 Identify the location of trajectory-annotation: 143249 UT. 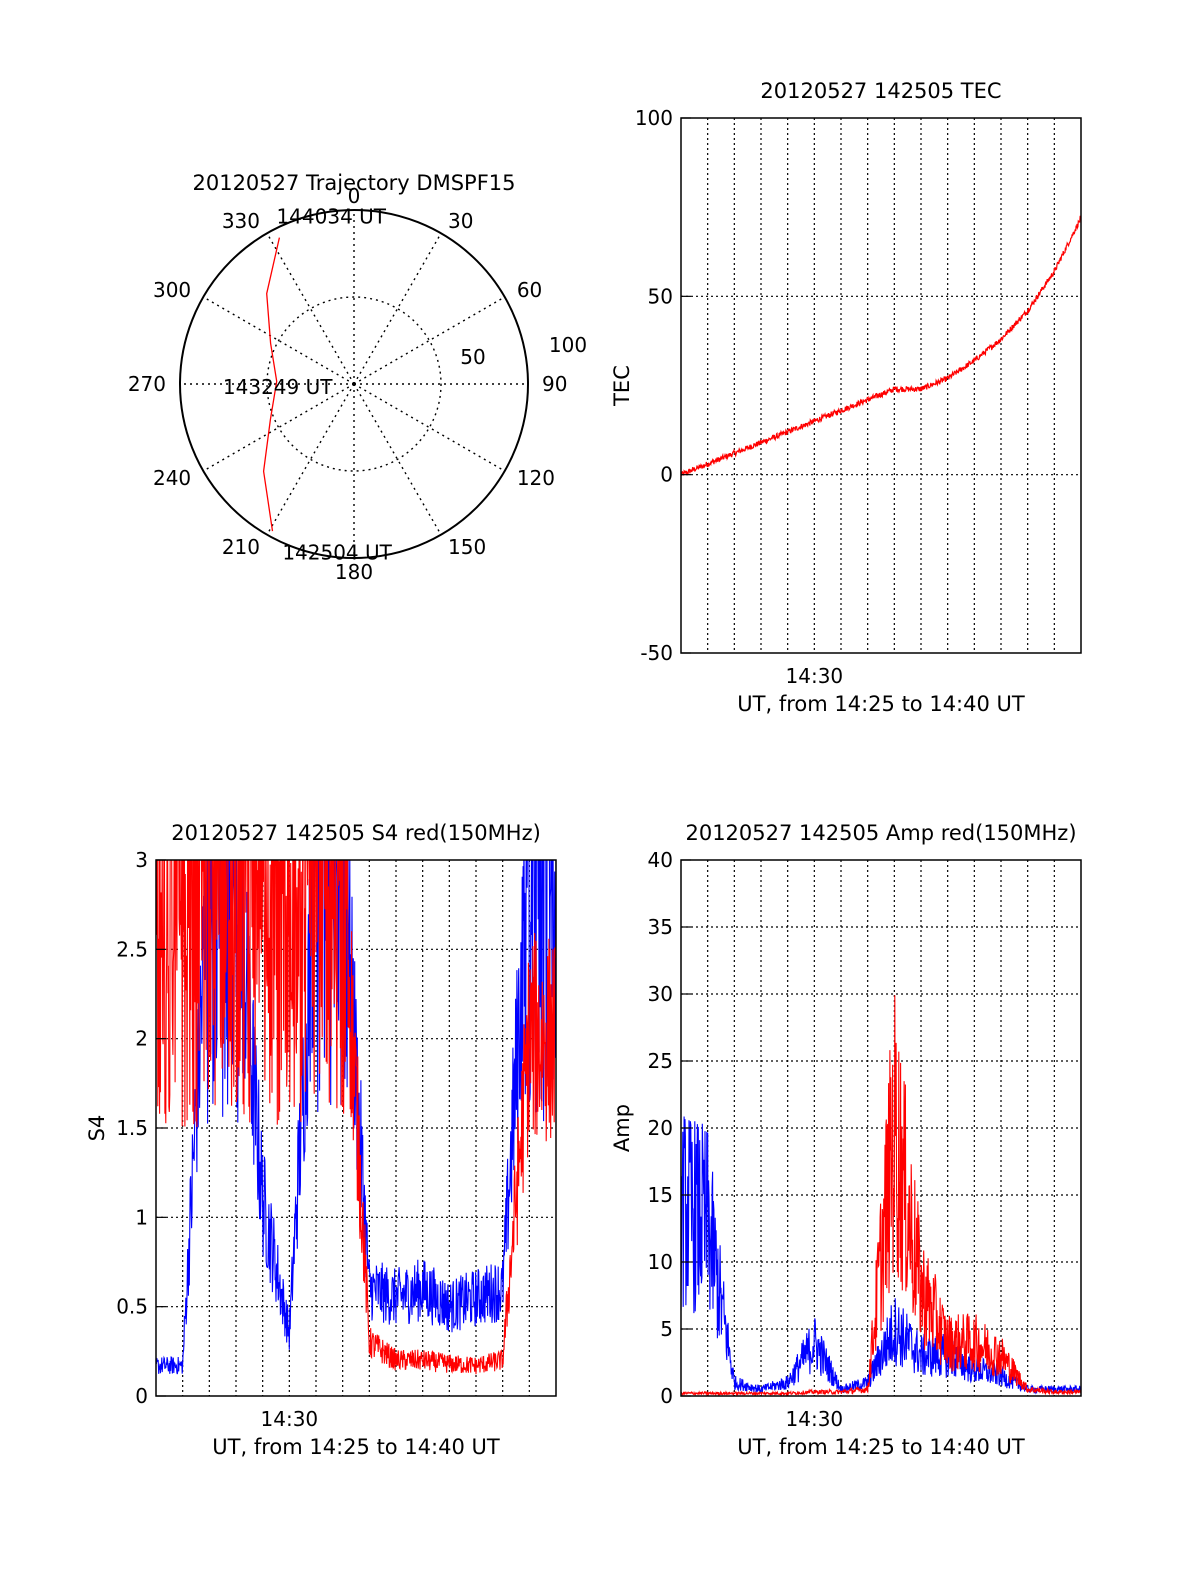
(278, 387).